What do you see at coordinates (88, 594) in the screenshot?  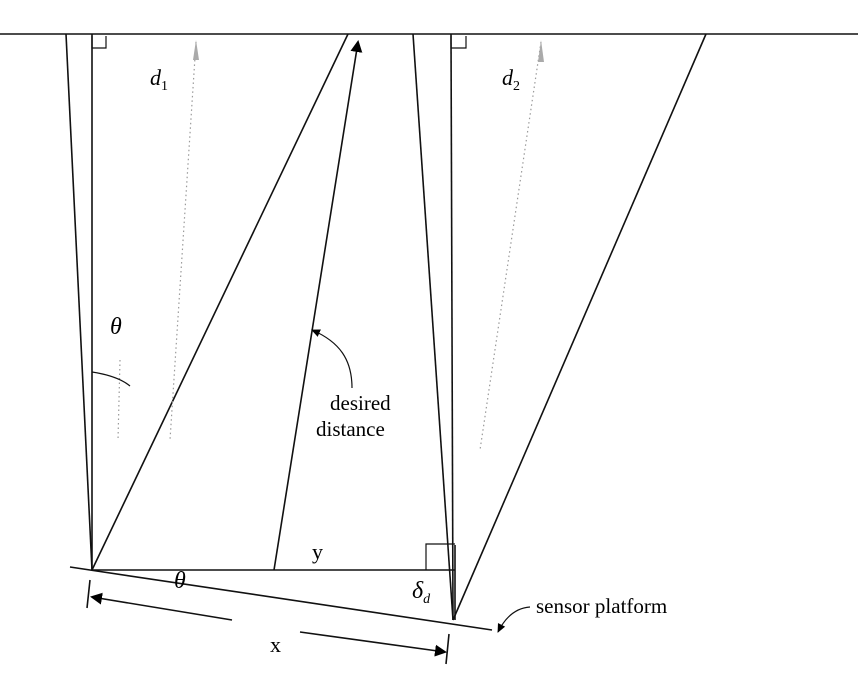 I see `x-dimension-left-tick` at bounding box center [88, 594].